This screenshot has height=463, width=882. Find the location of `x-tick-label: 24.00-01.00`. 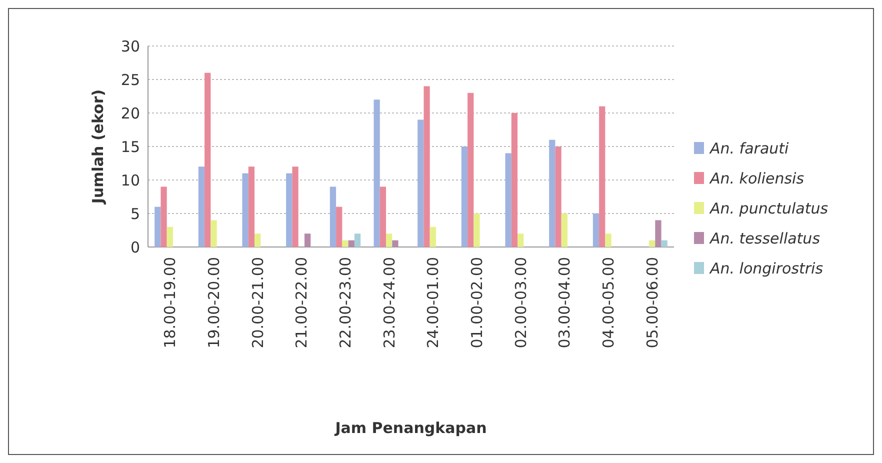

x-tick-label: 24.00-01.00 is located at coordinates (433, 302).